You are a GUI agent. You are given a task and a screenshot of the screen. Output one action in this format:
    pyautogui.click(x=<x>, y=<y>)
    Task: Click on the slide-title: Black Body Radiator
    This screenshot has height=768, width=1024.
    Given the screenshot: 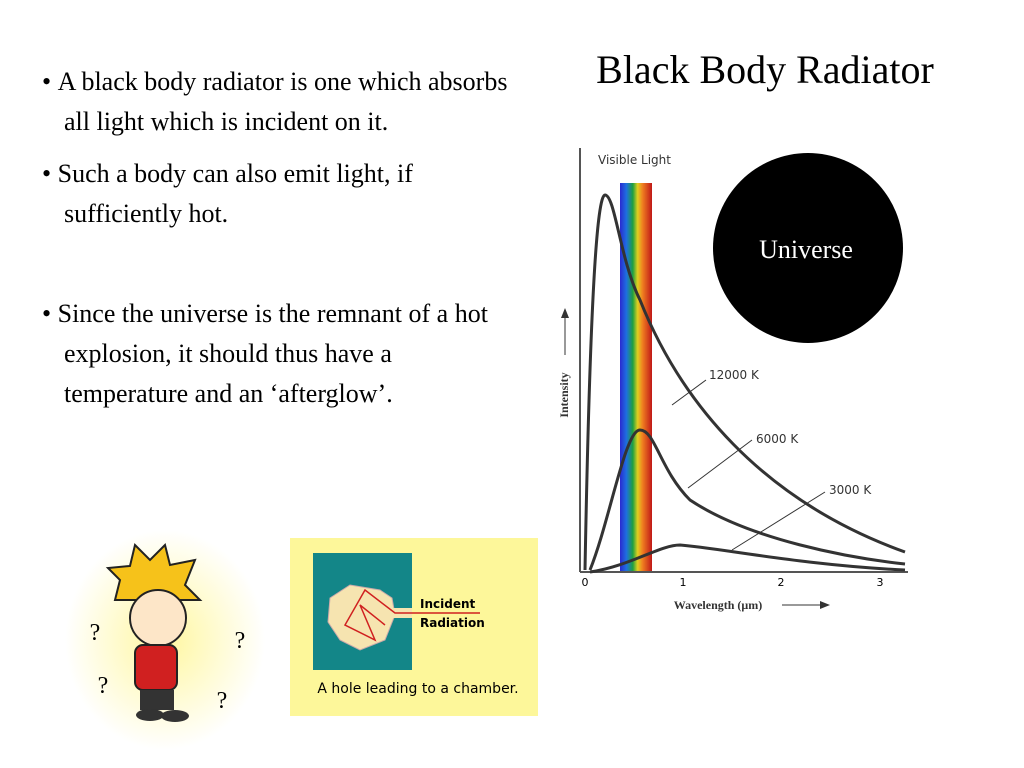 What is the action you would take?
    pyautogui.click(x=765, y=69)
    